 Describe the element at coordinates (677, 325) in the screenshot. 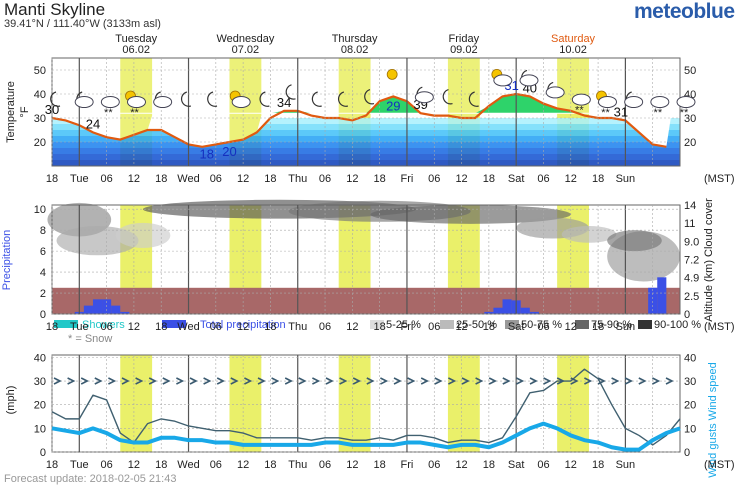

I see `cloud-legend-label: 90-100 %` at that location.